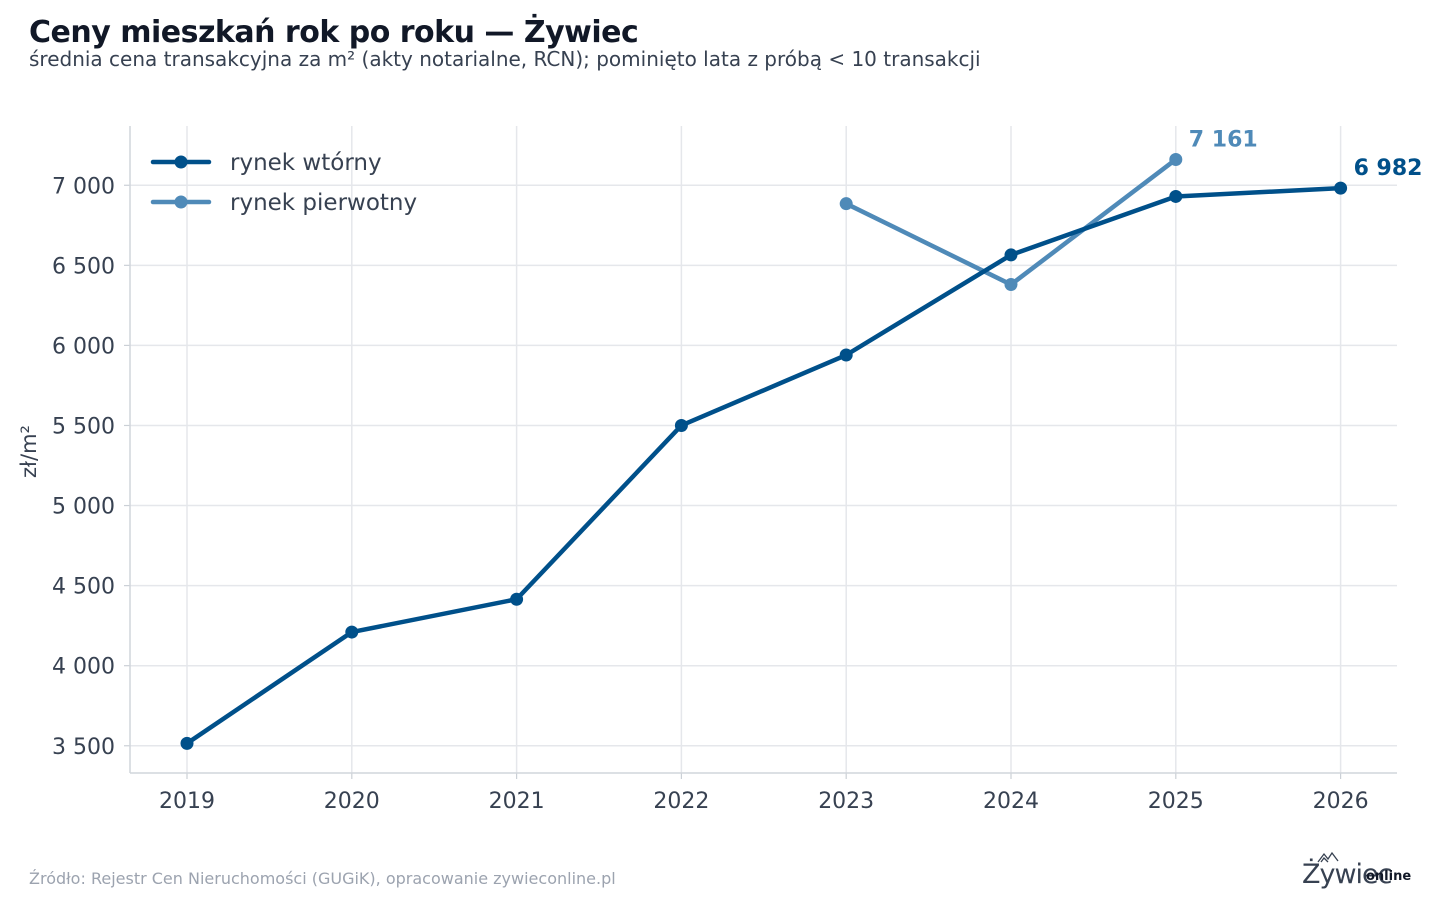 The width and height of the screenshot is (1440, 900). Describe the element at coordinates (681, 801) in the screenshot. I see `x-tick-label: 2022` at that location.